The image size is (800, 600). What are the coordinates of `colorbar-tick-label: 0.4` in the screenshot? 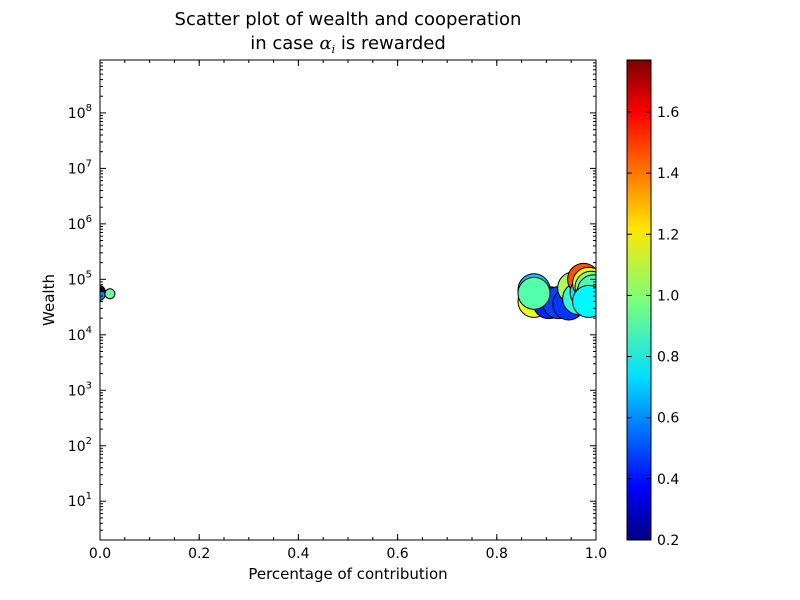 It's located at (668, 480).